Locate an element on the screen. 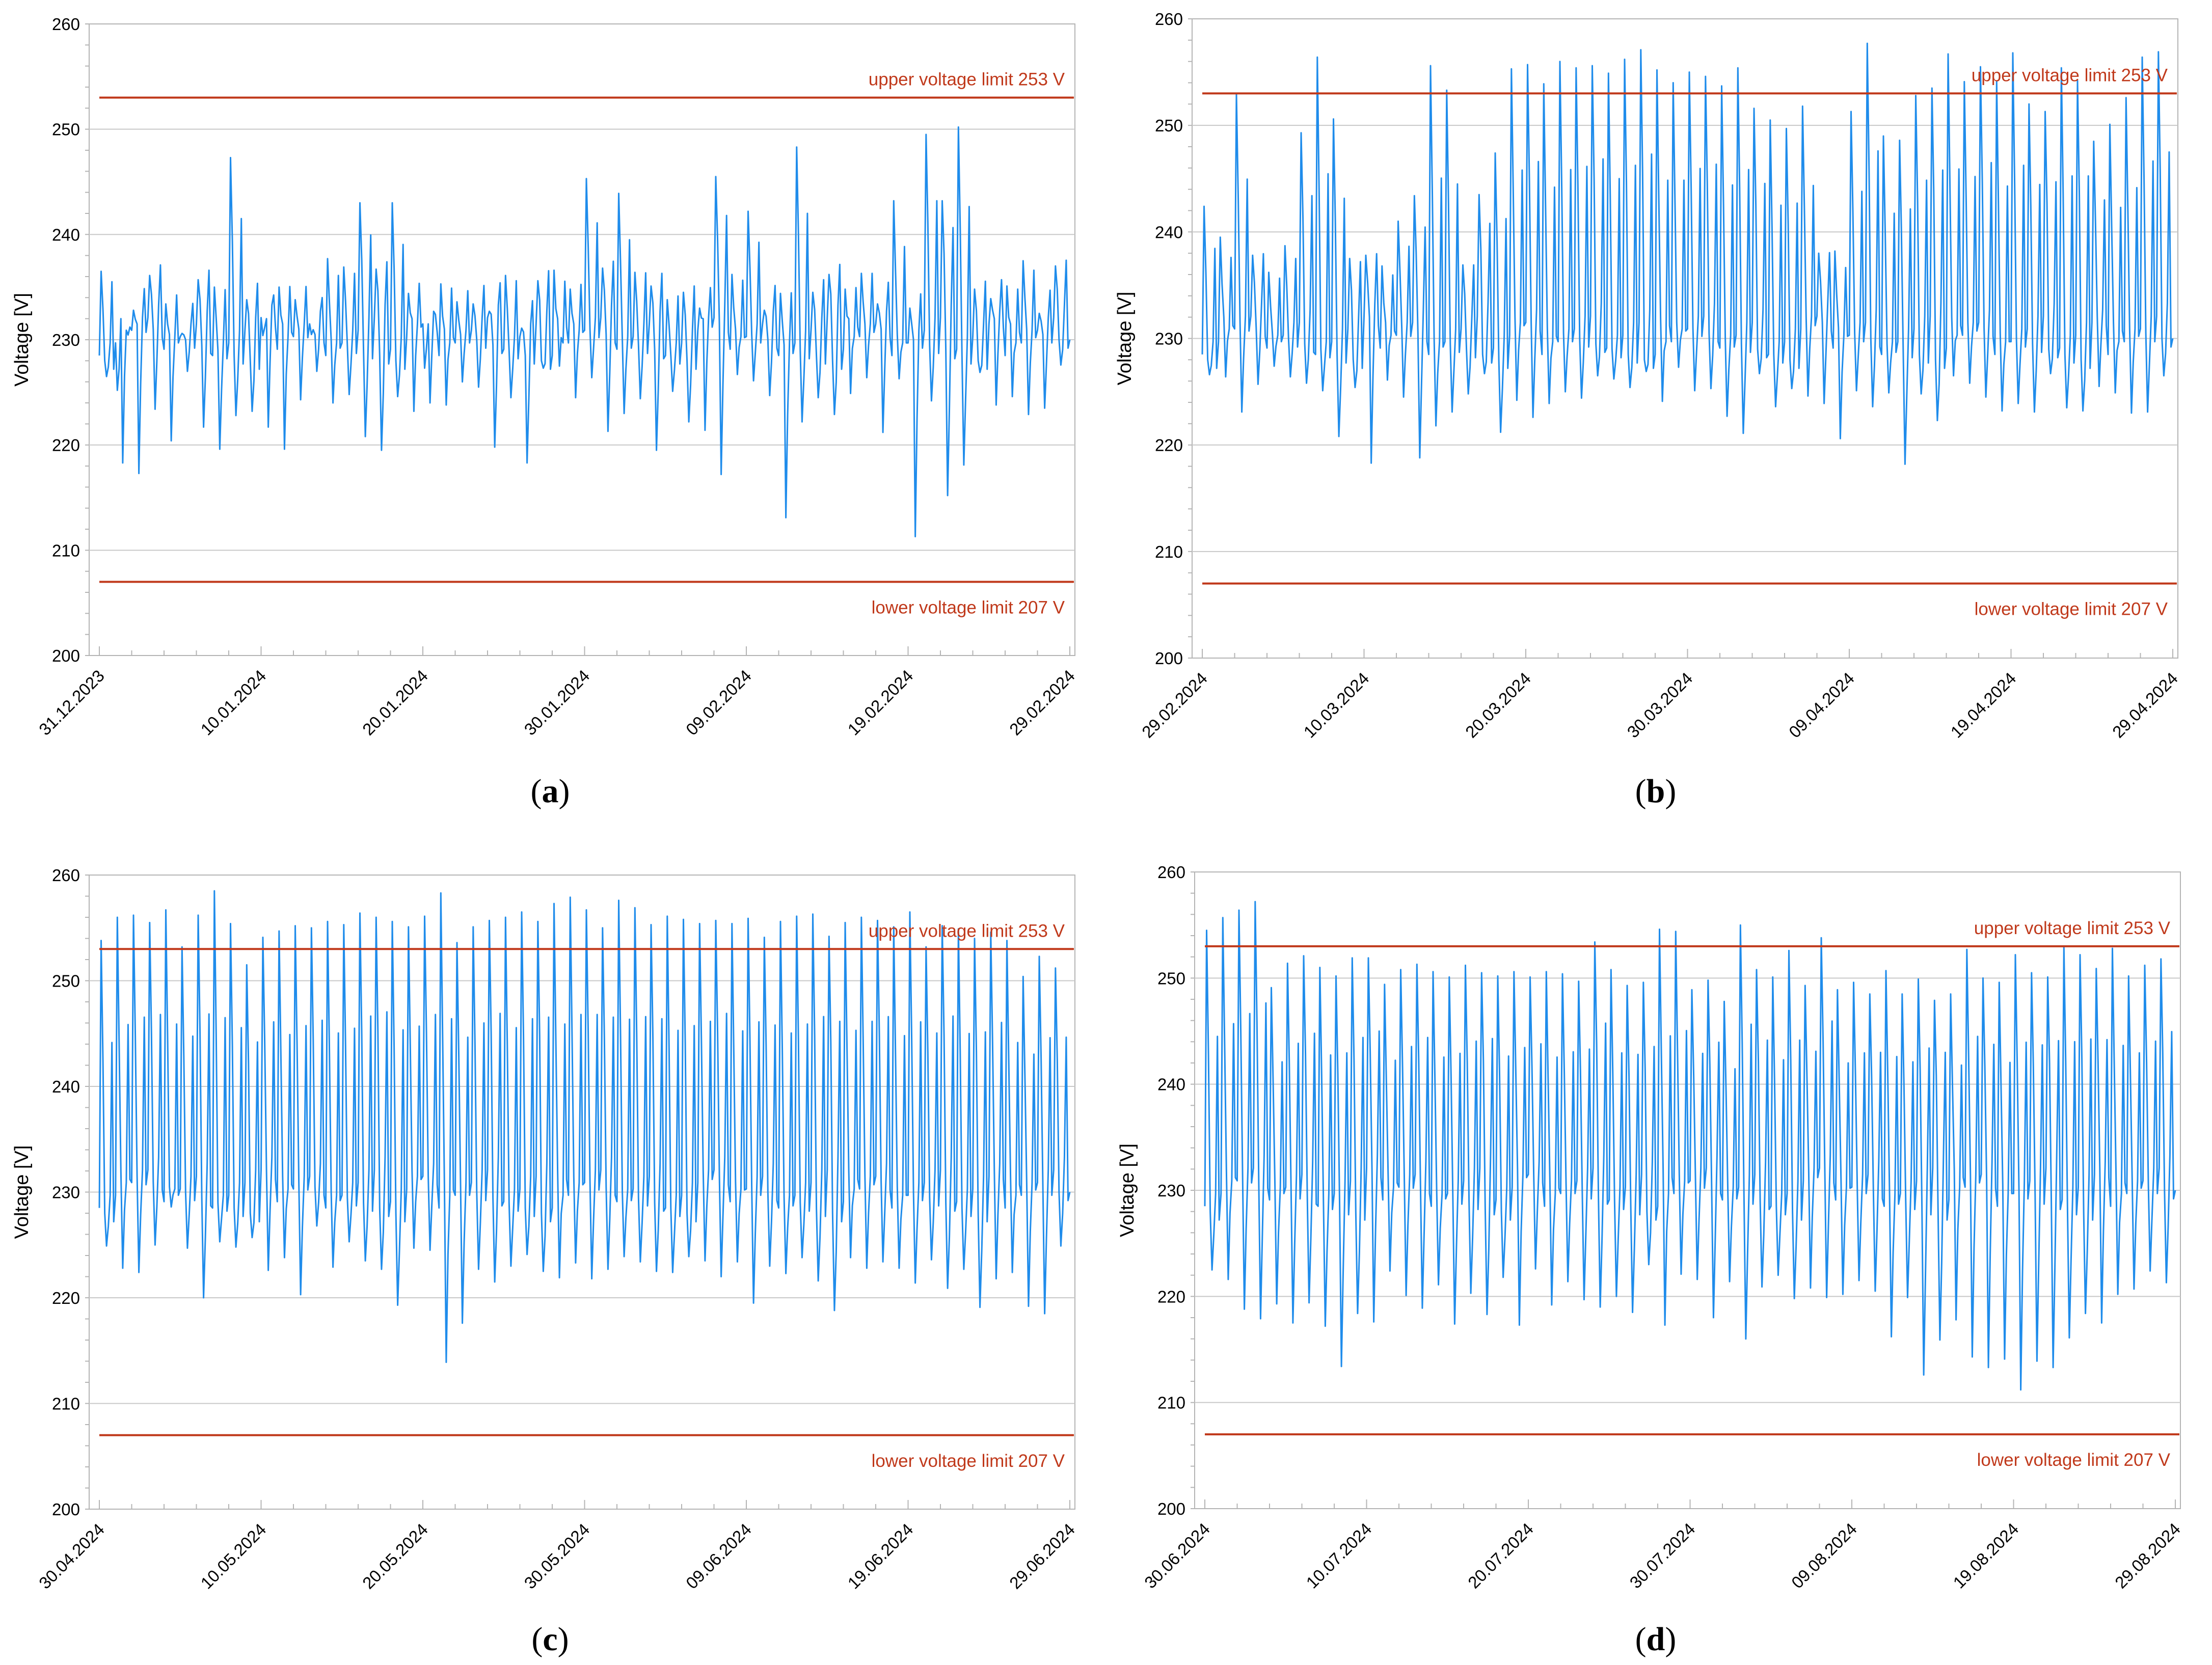 The image size is (2212, 1665). panel-b-caption-close-paren: ) is located at coordinates (1670, 792).